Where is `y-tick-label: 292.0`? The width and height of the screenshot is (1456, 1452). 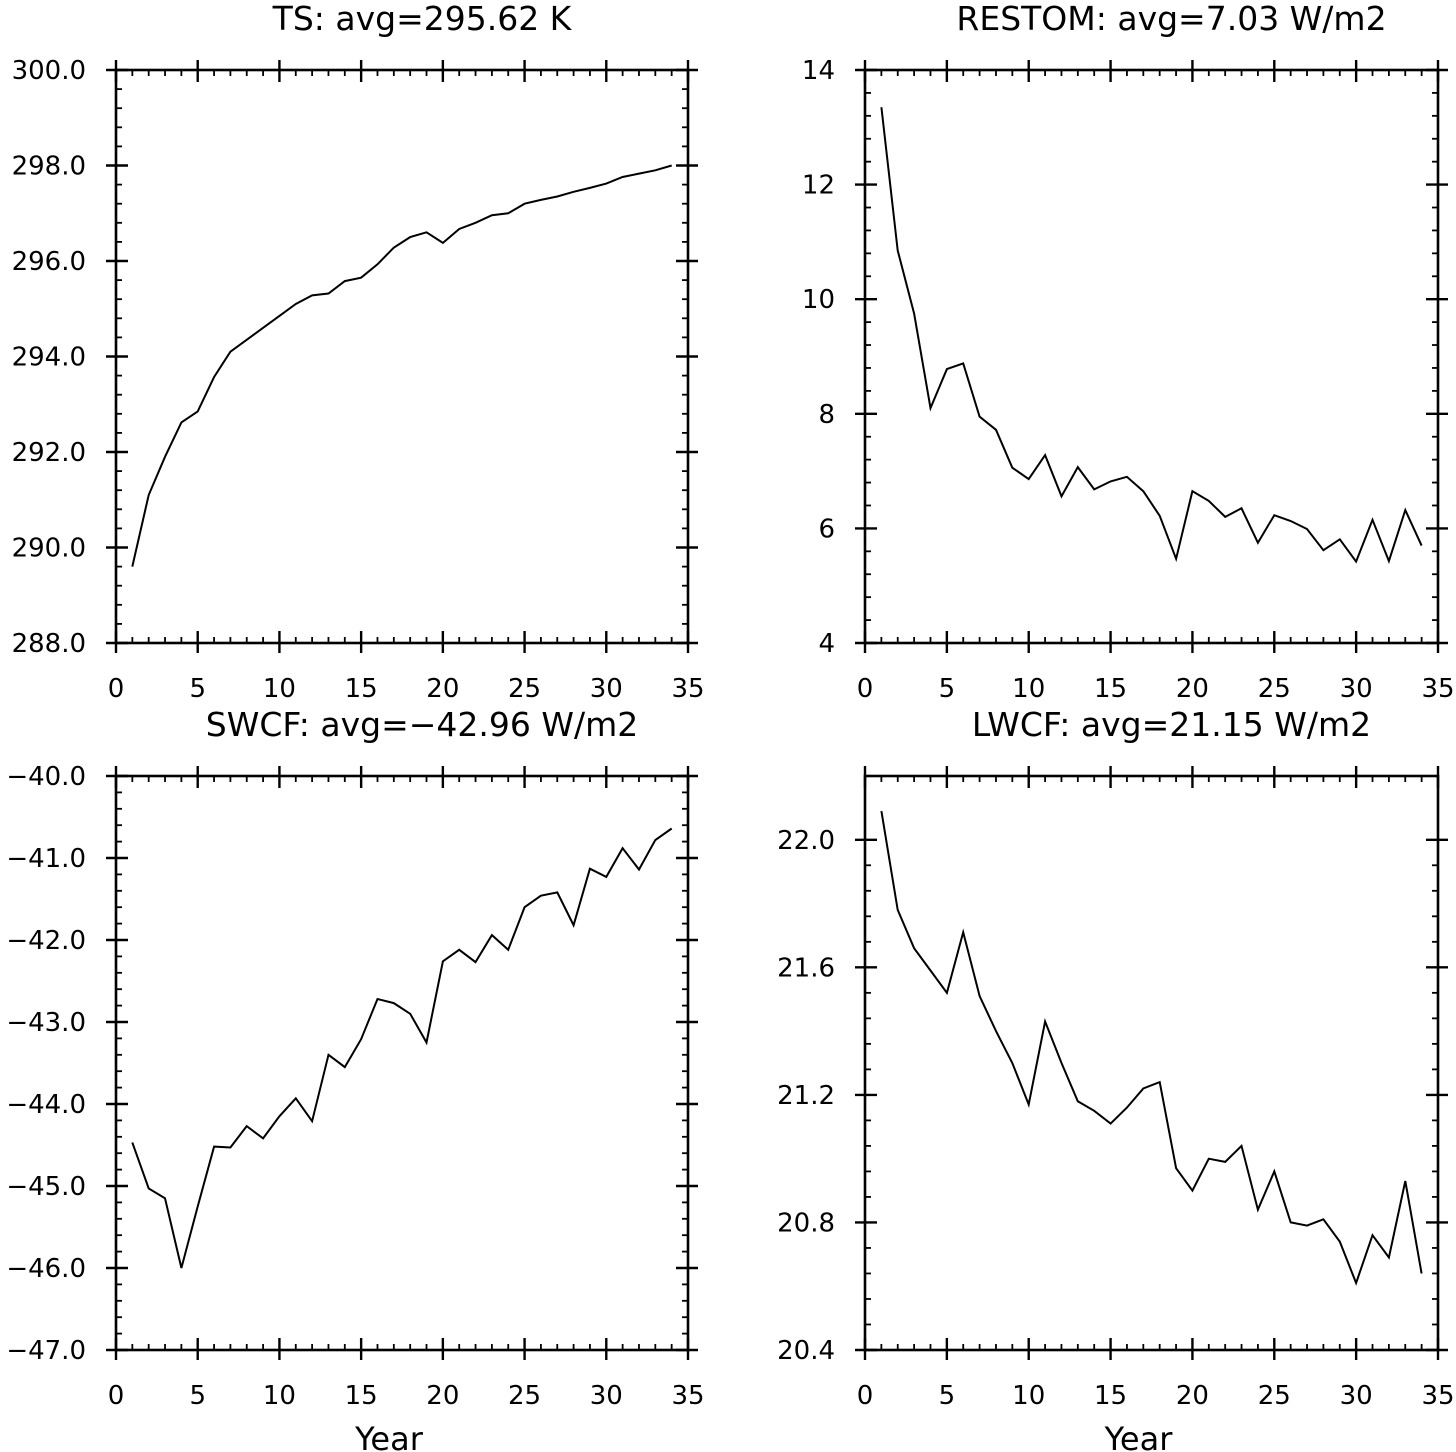 y-tick-label: 292.0 is located at coordinates (49, 453).